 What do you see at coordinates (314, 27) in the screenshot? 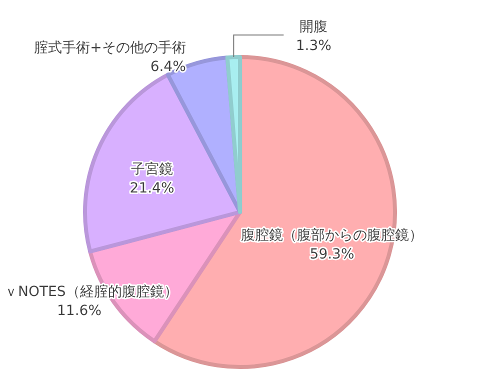
I see `slice-label: 開腹` at bounding box center [314, 27].